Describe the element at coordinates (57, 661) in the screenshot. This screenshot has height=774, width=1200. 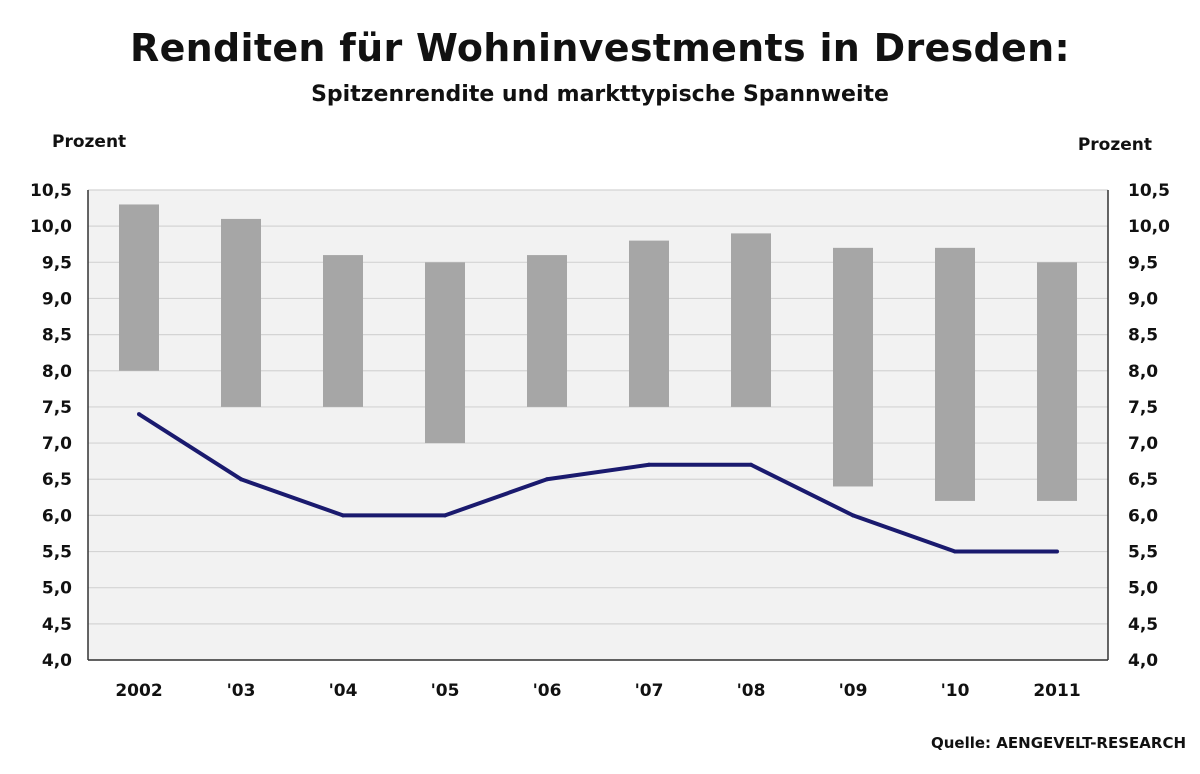
I see `y-tick-label-left: 4,0` at that location.